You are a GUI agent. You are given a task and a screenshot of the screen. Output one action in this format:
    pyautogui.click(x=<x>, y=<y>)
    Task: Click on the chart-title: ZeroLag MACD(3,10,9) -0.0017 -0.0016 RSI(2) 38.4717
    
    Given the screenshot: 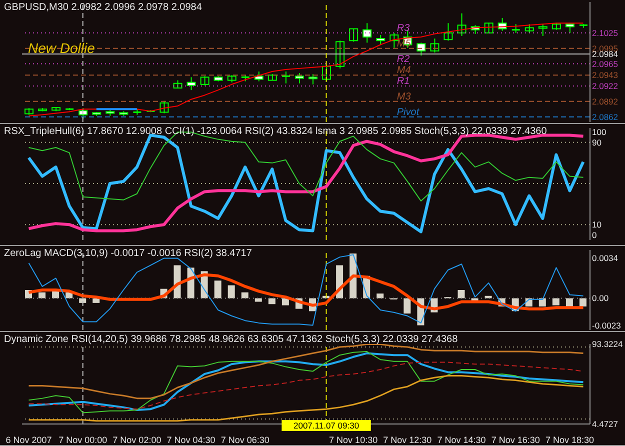 What is the action you would take?
    pyautogui.click(x=128, y=253)
    